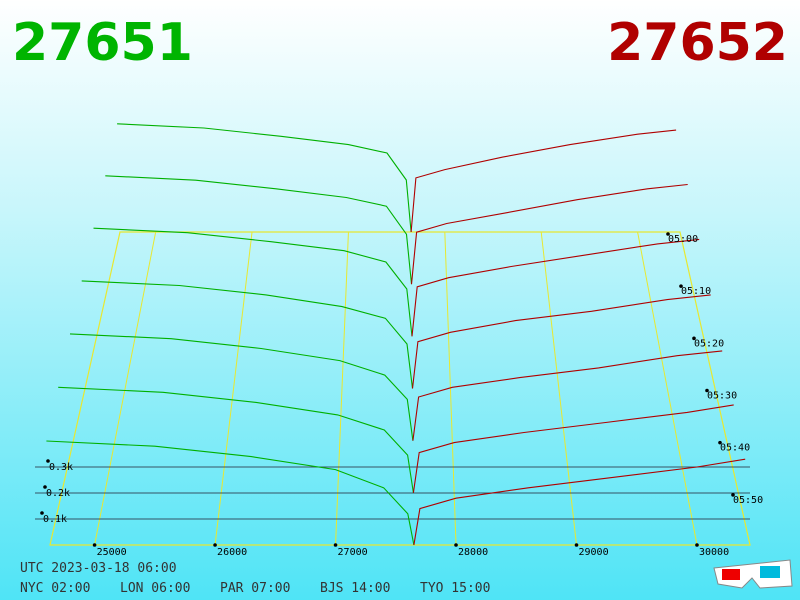 This screenshot has height=600, width=800. Describe the element at coordinates (155, 588) in the screenshot. I see `city-time: LON 06:00` at that location.